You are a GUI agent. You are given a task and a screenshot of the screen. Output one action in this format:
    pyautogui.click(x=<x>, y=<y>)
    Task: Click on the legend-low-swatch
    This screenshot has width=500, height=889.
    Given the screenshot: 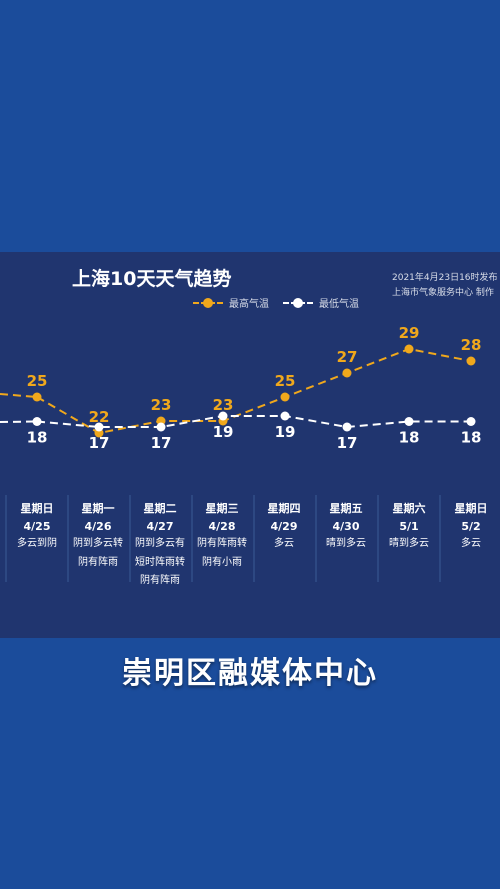 What is the action you would take?
    pyautogui.click(x=298, y=302)
    